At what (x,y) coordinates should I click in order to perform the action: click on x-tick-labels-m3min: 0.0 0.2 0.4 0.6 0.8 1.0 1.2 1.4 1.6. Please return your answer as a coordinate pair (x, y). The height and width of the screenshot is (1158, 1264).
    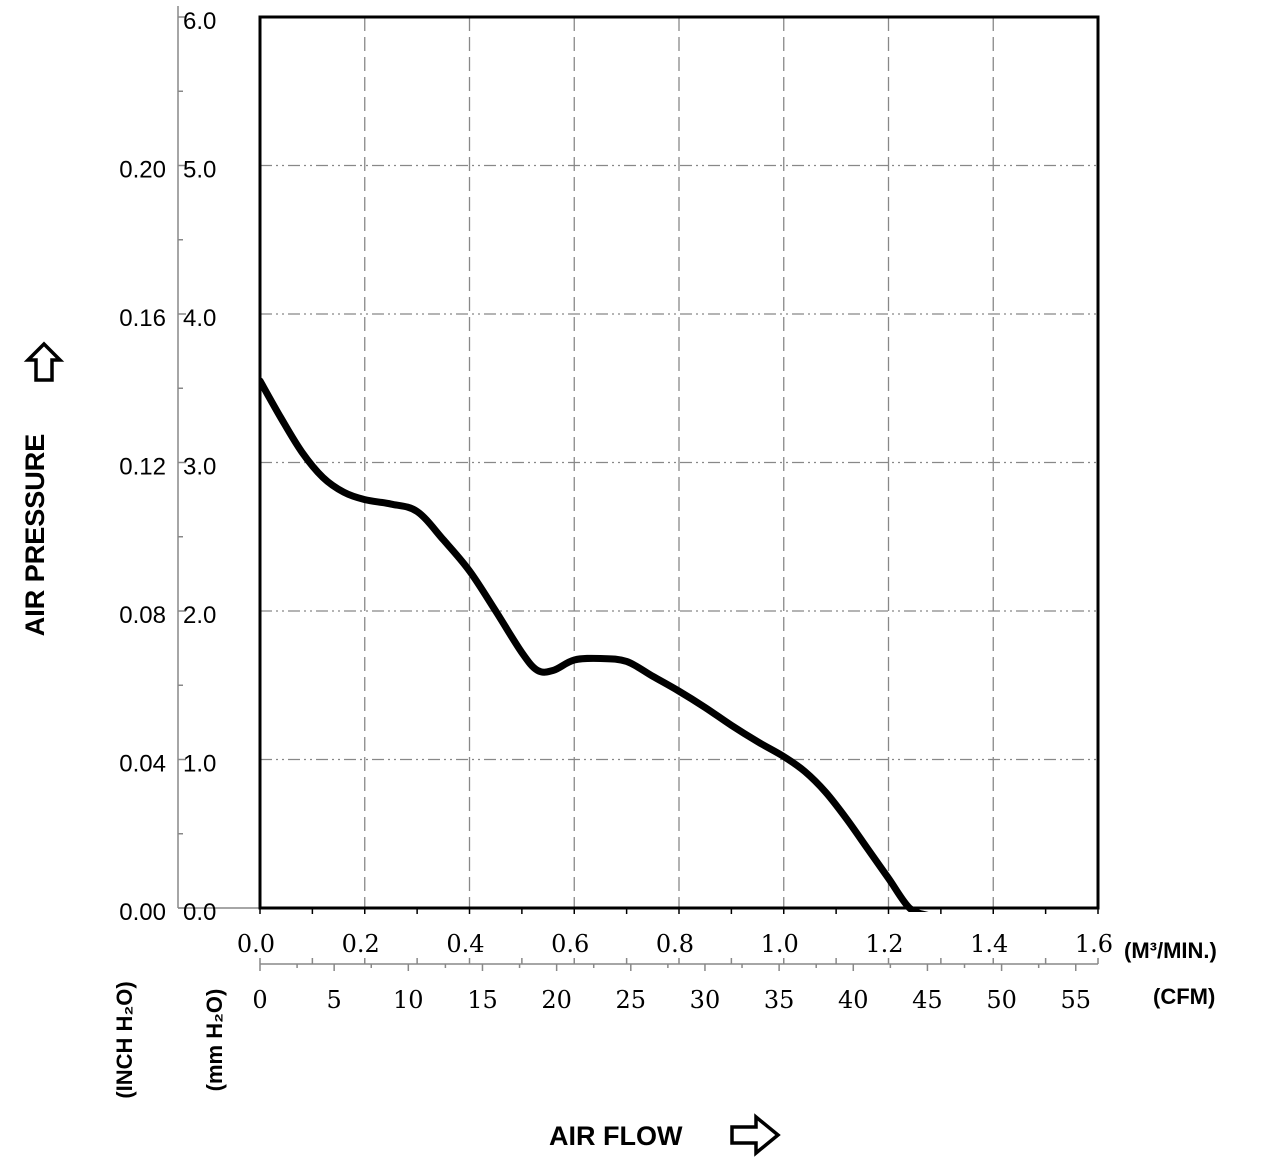
    Looking at the image, I should click on (675, 944).